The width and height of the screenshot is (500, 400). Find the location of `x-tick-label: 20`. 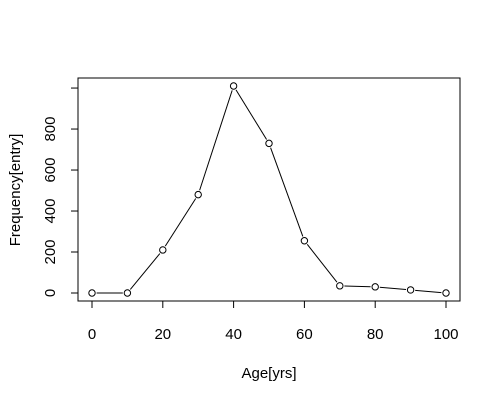

x-tick-label: 20 is located at coordinates (162, 334).